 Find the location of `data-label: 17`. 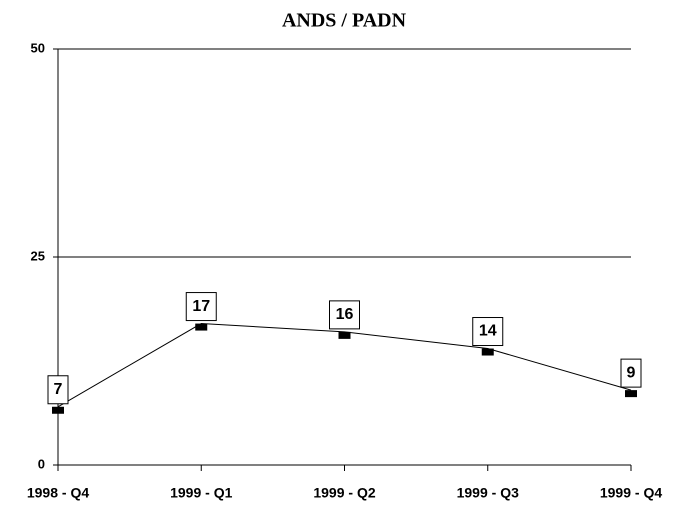

data-label: 17 is located at coordinates (201, 306).